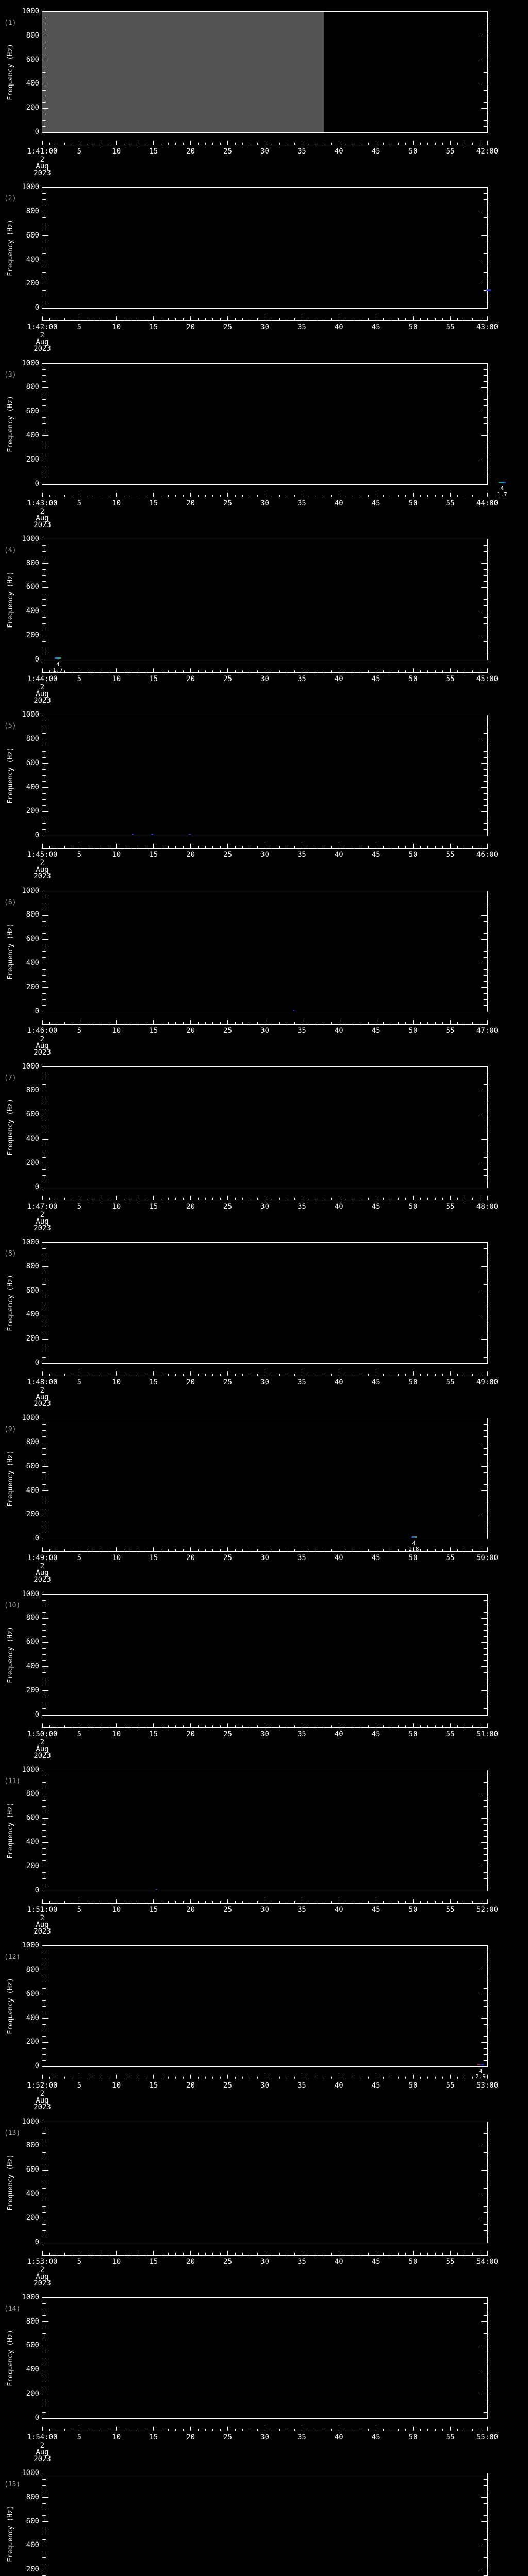  I want to click on x-tick-label: 45, so click(376, 2085).